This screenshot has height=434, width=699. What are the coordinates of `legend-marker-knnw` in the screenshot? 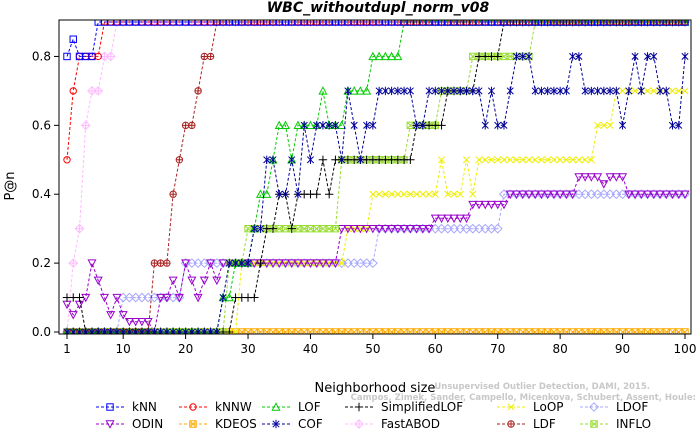 It's located at (193, 407).